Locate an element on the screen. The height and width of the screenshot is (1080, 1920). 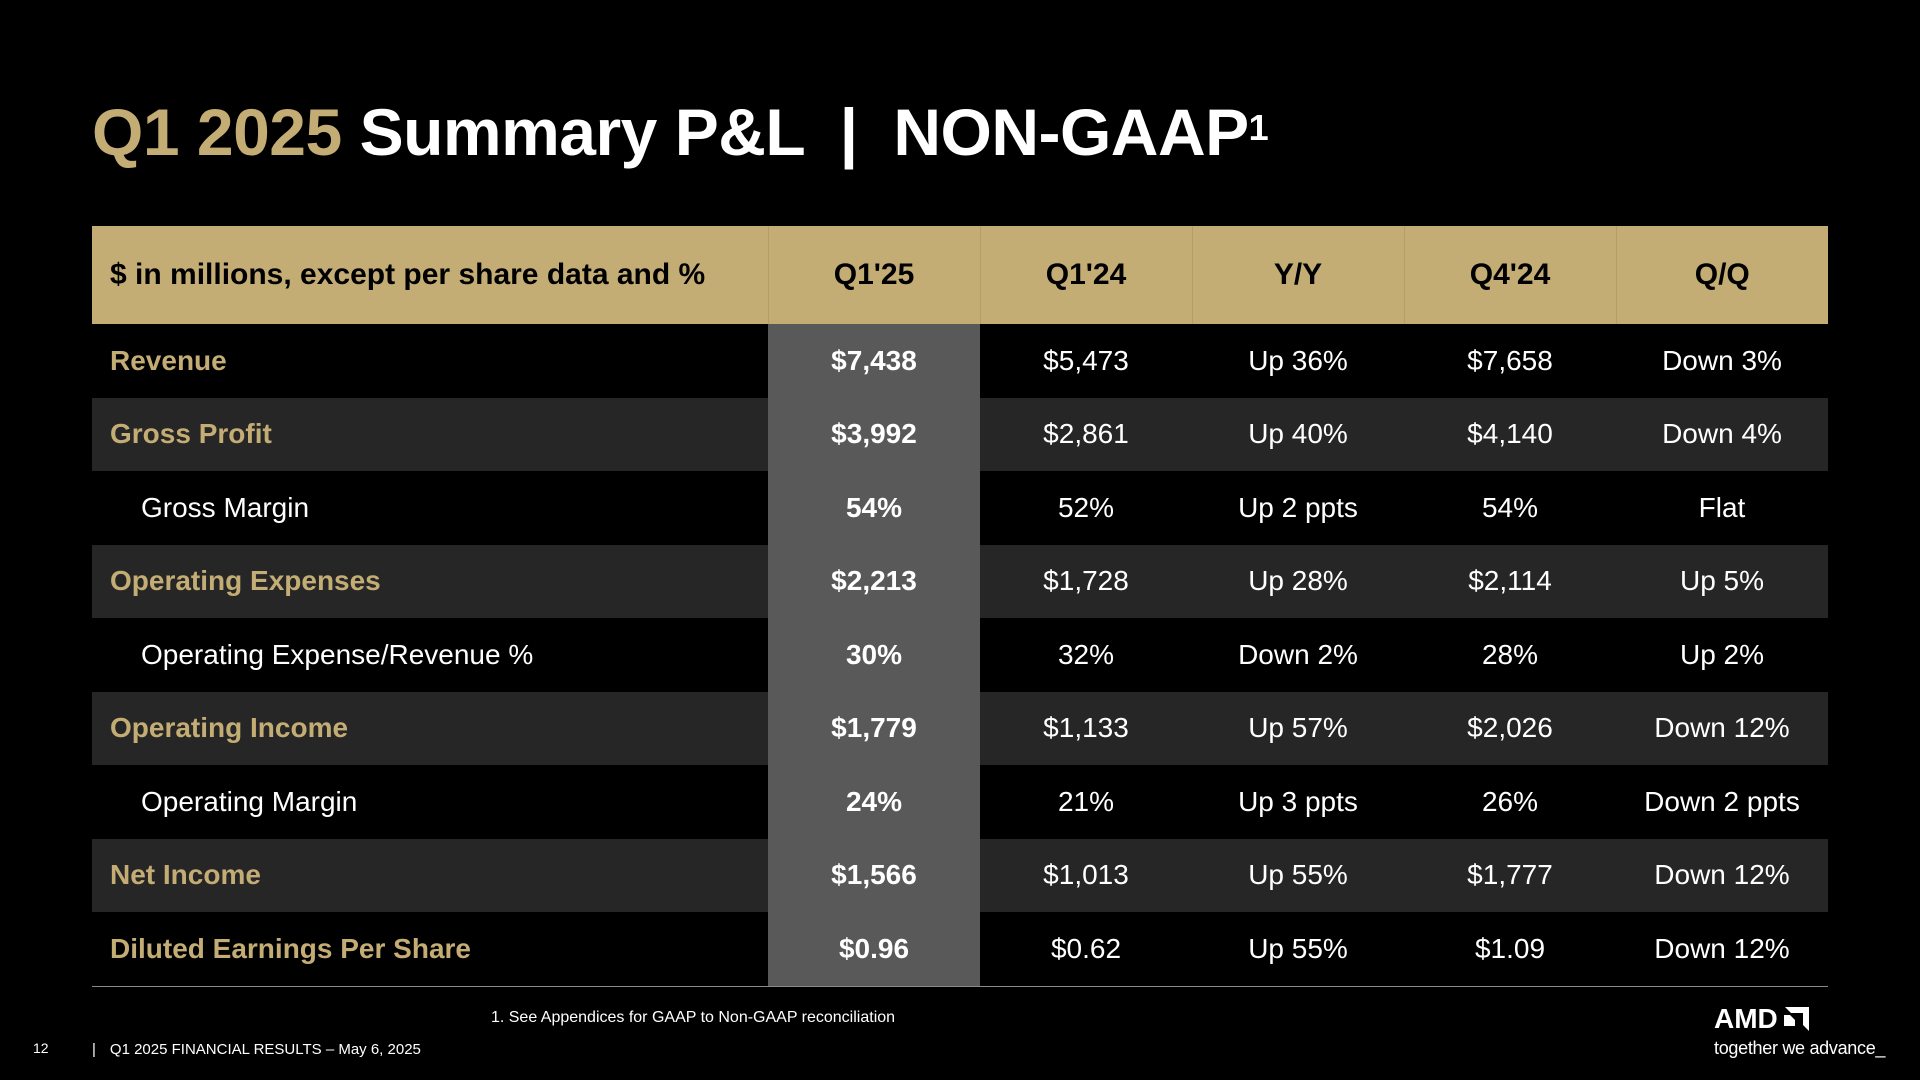
cell-yy: Up 40% is located at coordinates (1298, 434).